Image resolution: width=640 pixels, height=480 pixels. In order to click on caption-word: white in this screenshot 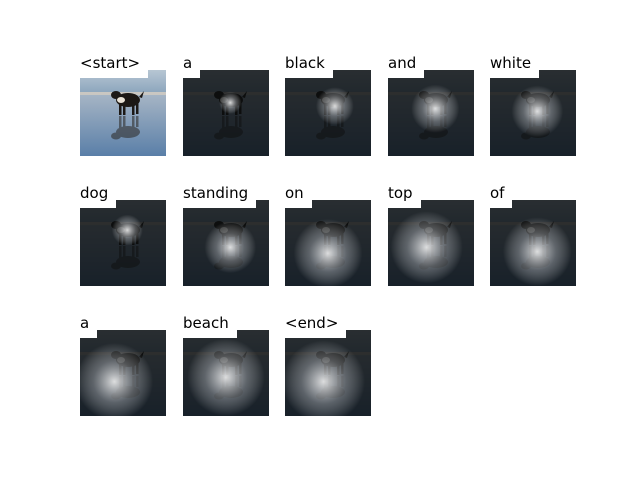, I will do `click(515, 66)`.